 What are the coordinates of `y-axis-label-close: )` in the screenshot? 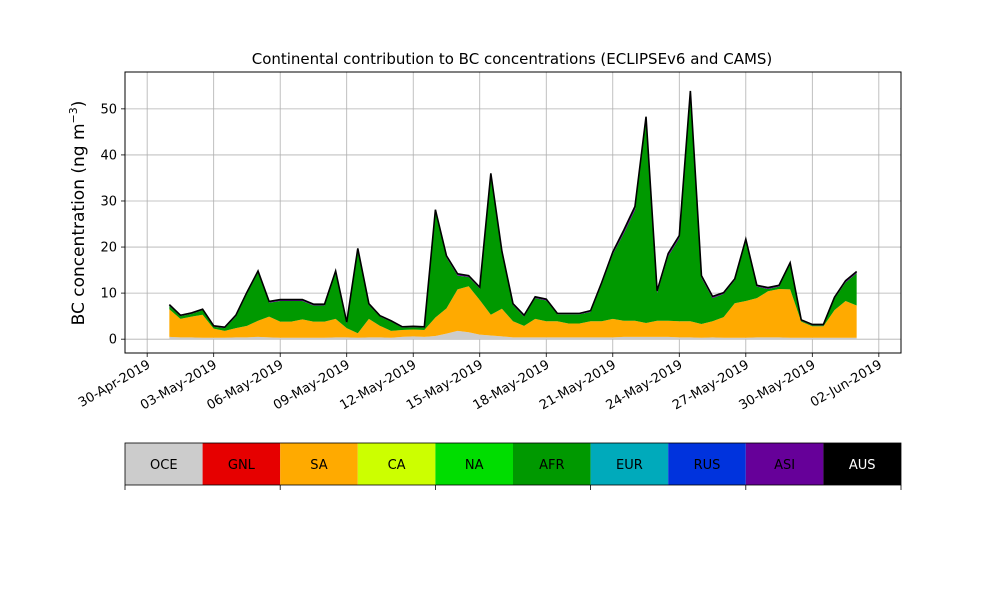 It's located at (79, 104).